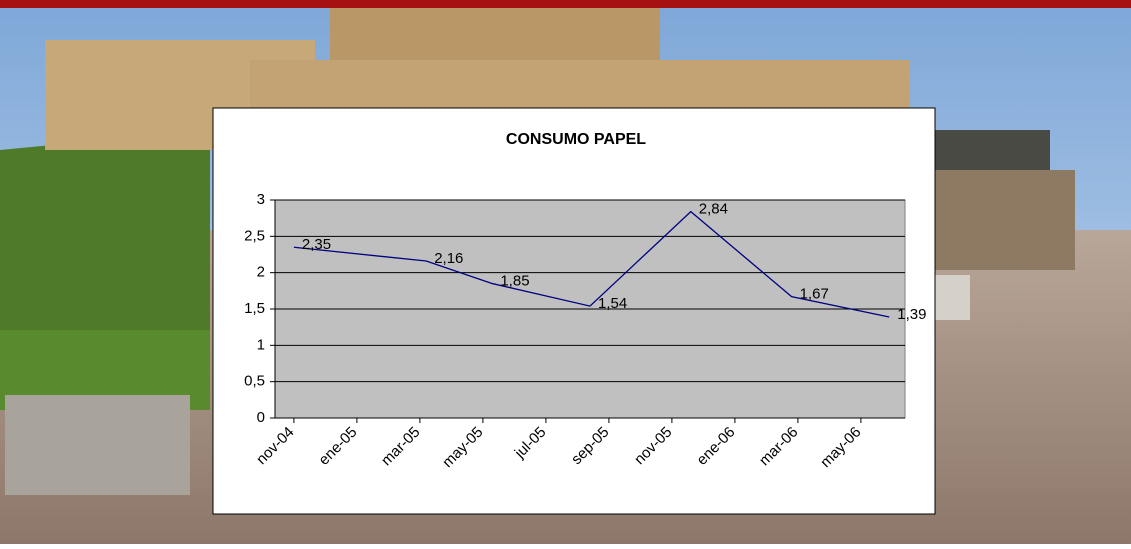 The height and width of the screenshot is (549, 1131). I want to click on chart-title: CONSUMO PAPEL, so click(576, 139).